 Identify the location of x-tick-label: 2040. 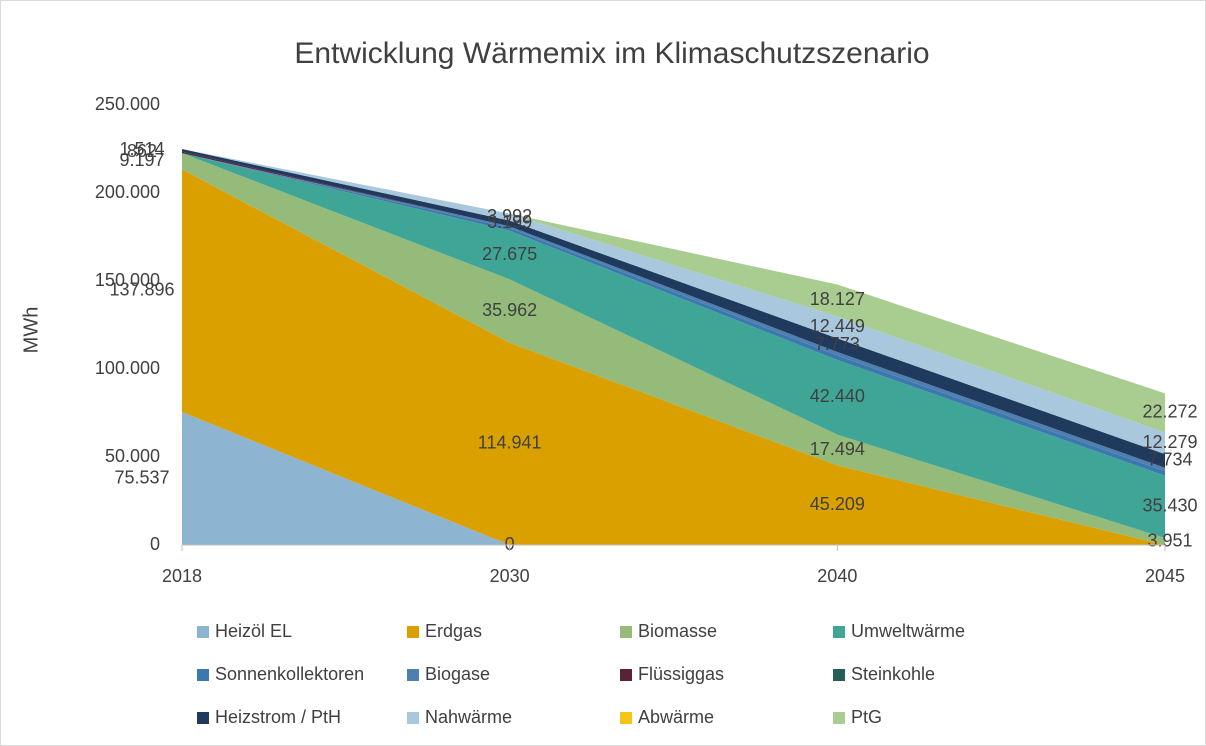
(837, 576).